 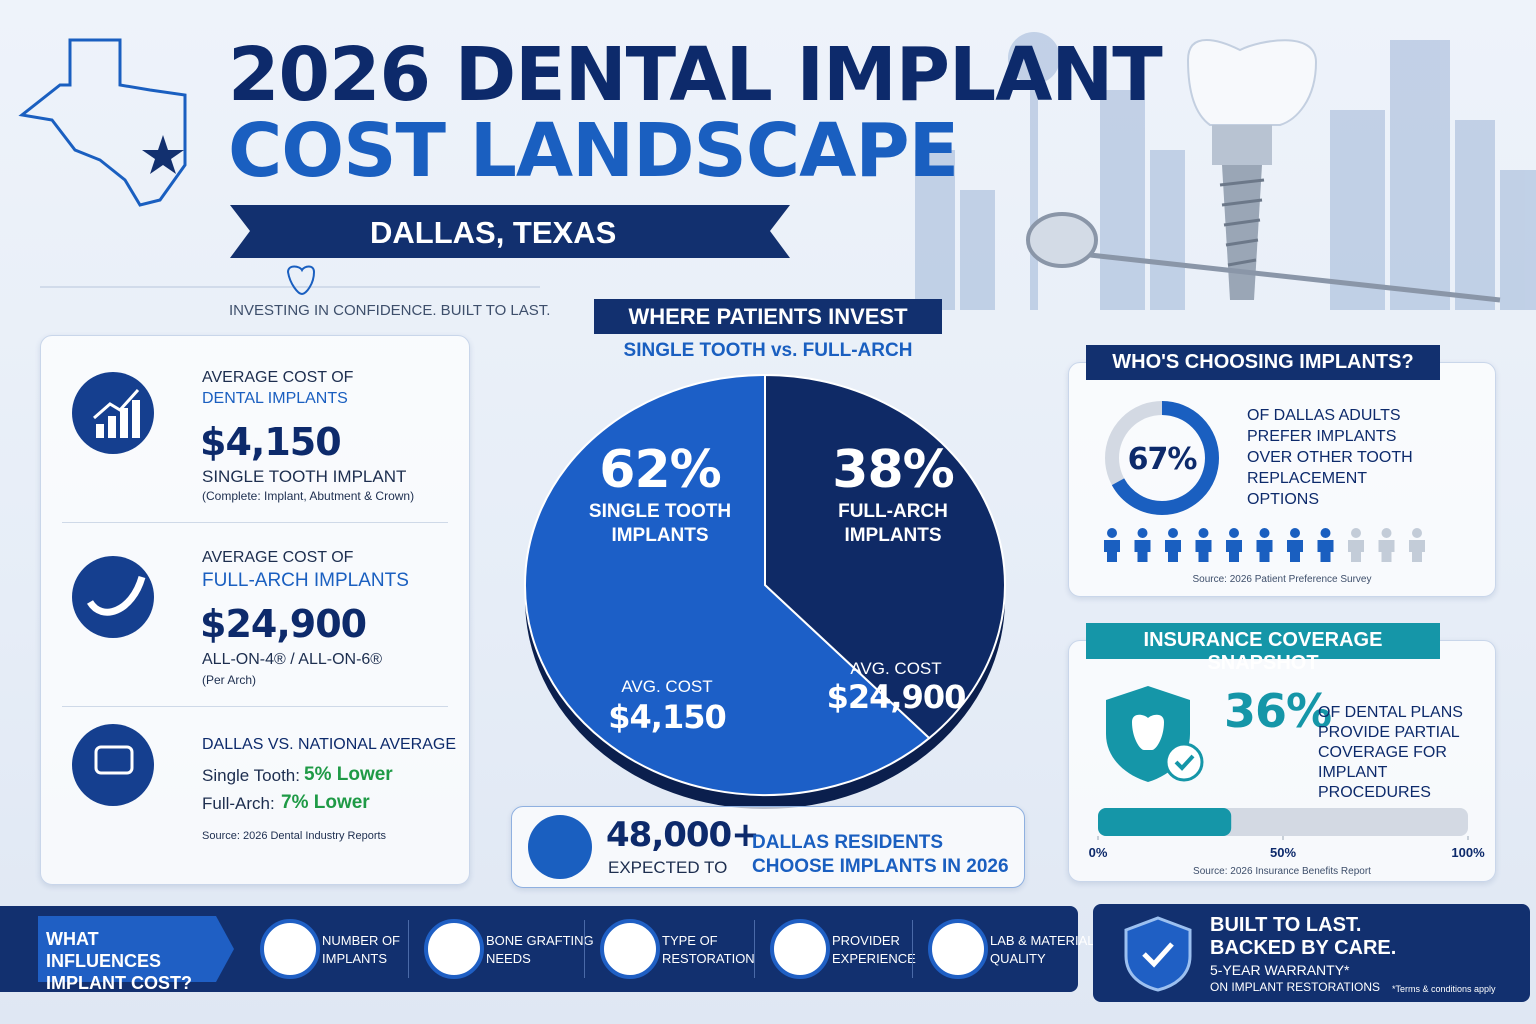 I want to click on x-tick-label: 50%, so click(x=1283, y=852).